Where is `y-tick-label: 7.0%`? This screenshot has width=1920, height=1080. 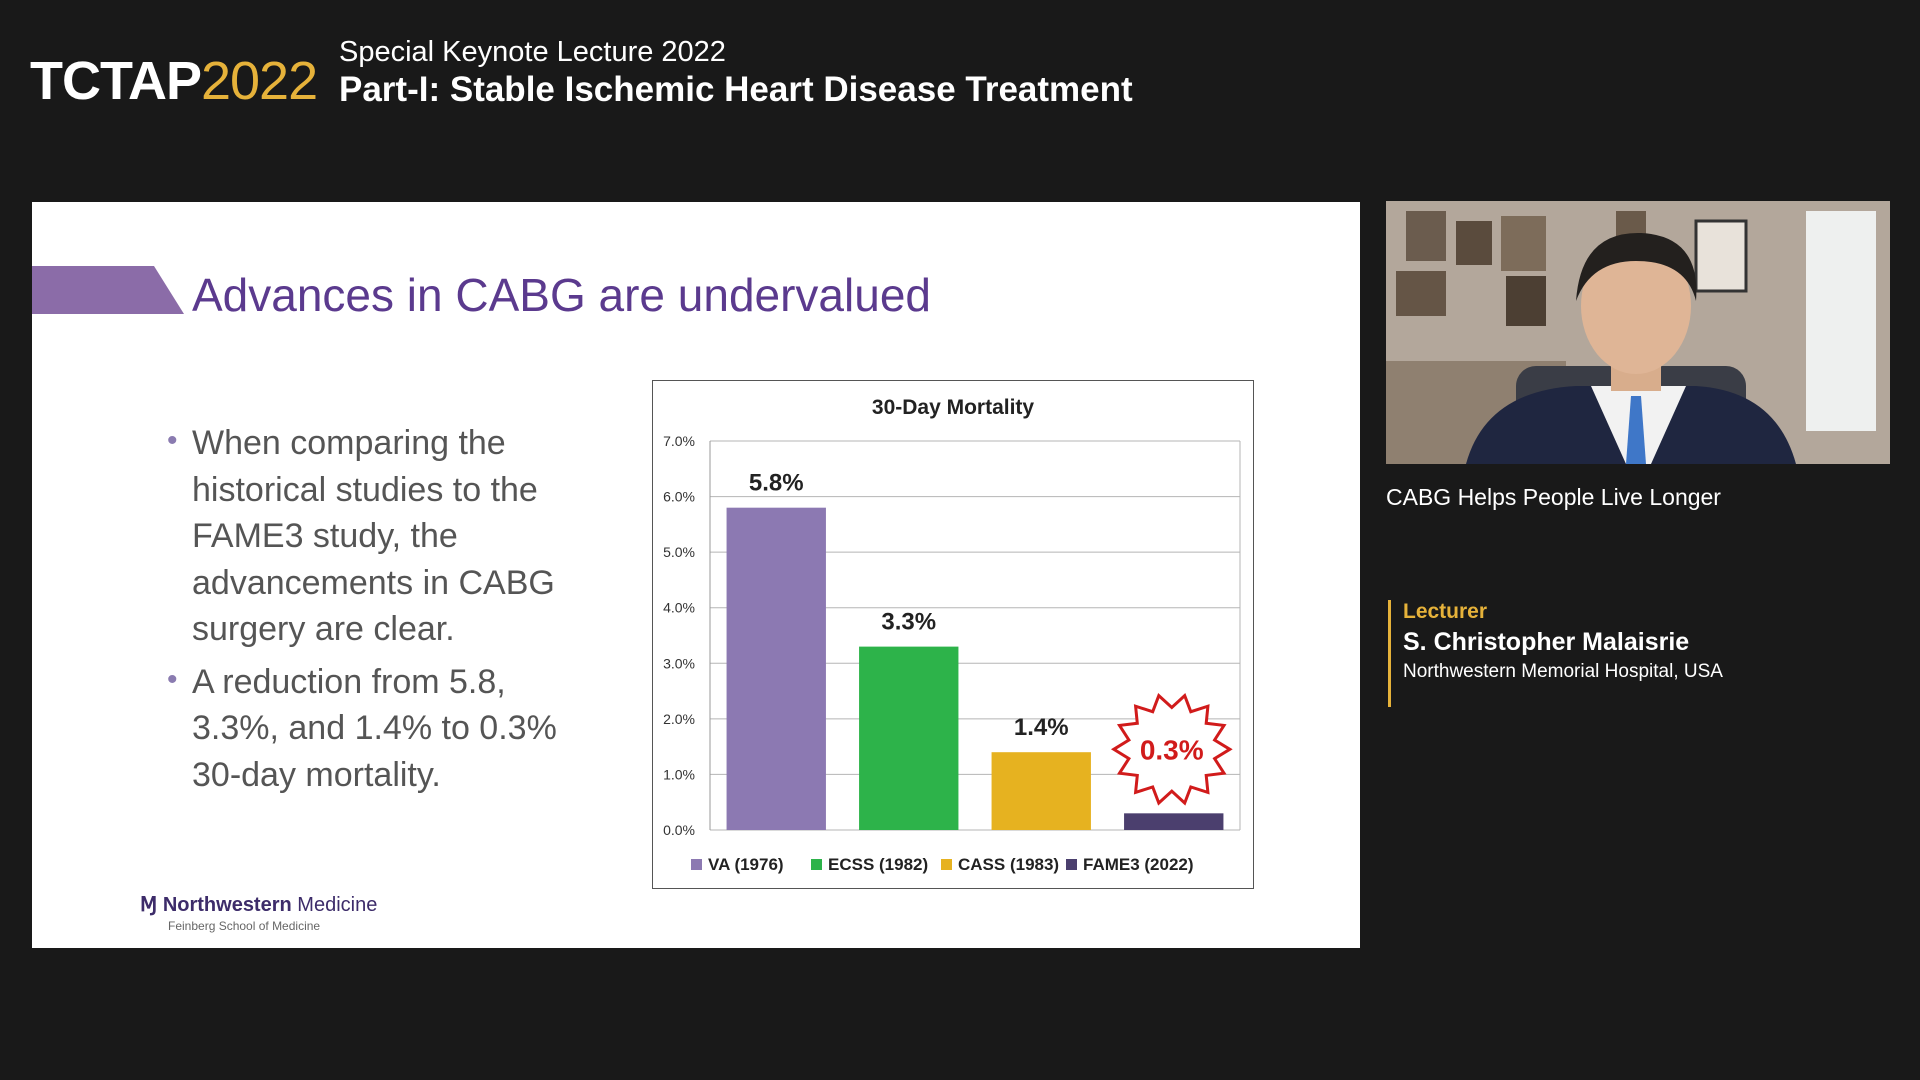
y-tick-label: 7.0% is located at coordinates (679, 441).